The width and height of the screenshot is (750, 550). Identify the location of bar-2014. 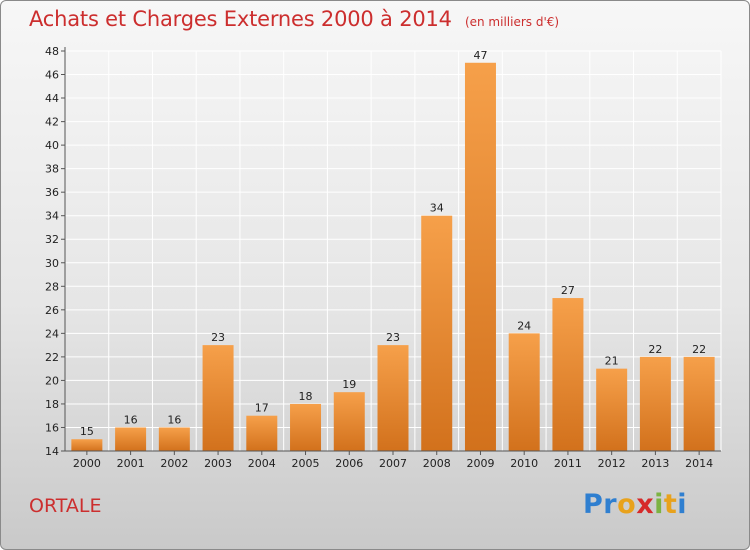
(699, 403).